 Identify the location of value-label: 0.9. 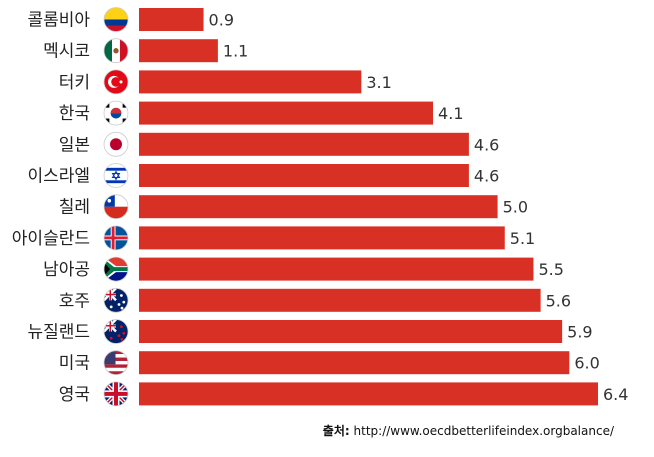
(221, 20).